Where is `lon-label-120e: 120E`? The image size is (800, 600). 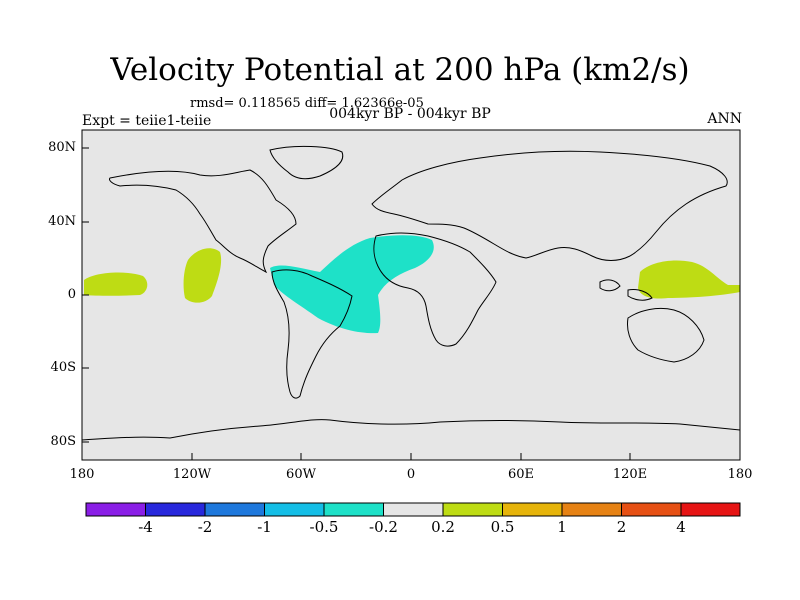 lon-label-120e: 120E is located at coordinates (630, 474).